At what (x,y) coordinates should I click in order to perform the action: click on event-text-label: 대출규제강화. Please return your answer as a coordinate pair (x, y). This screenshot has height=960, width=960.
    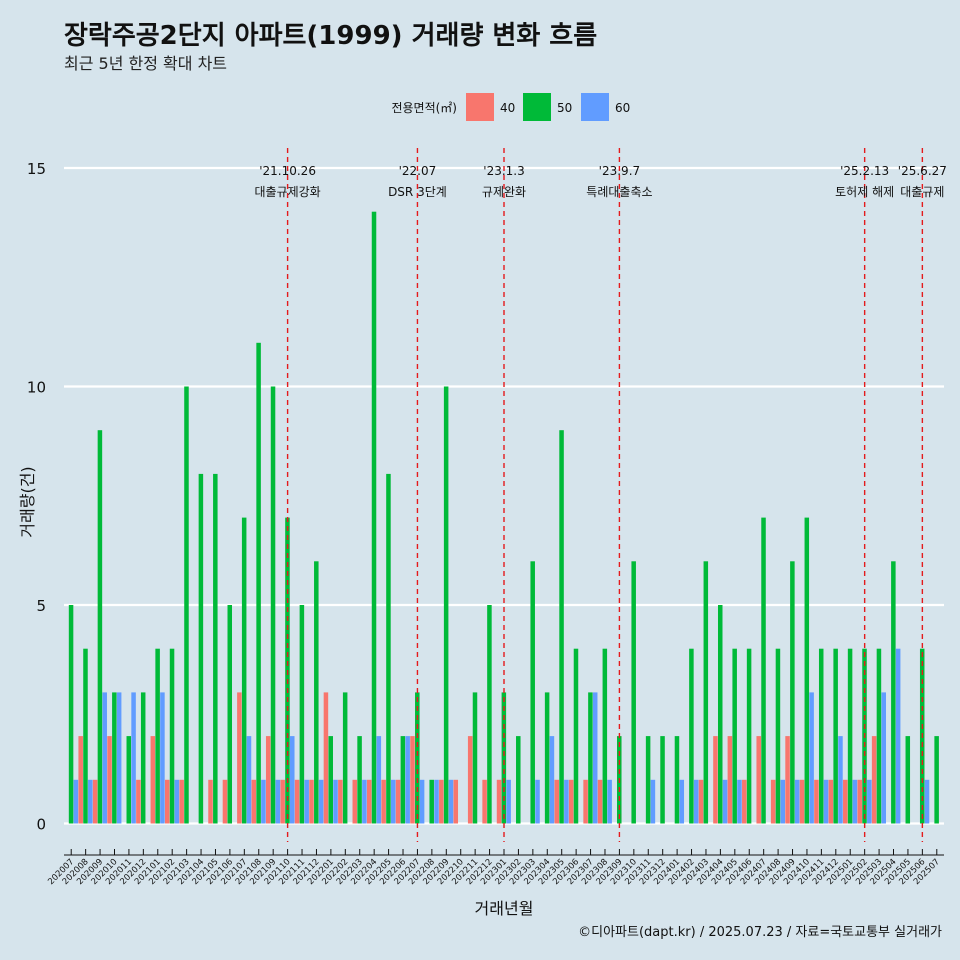
    Looking at the image, I should click on (287, 192).